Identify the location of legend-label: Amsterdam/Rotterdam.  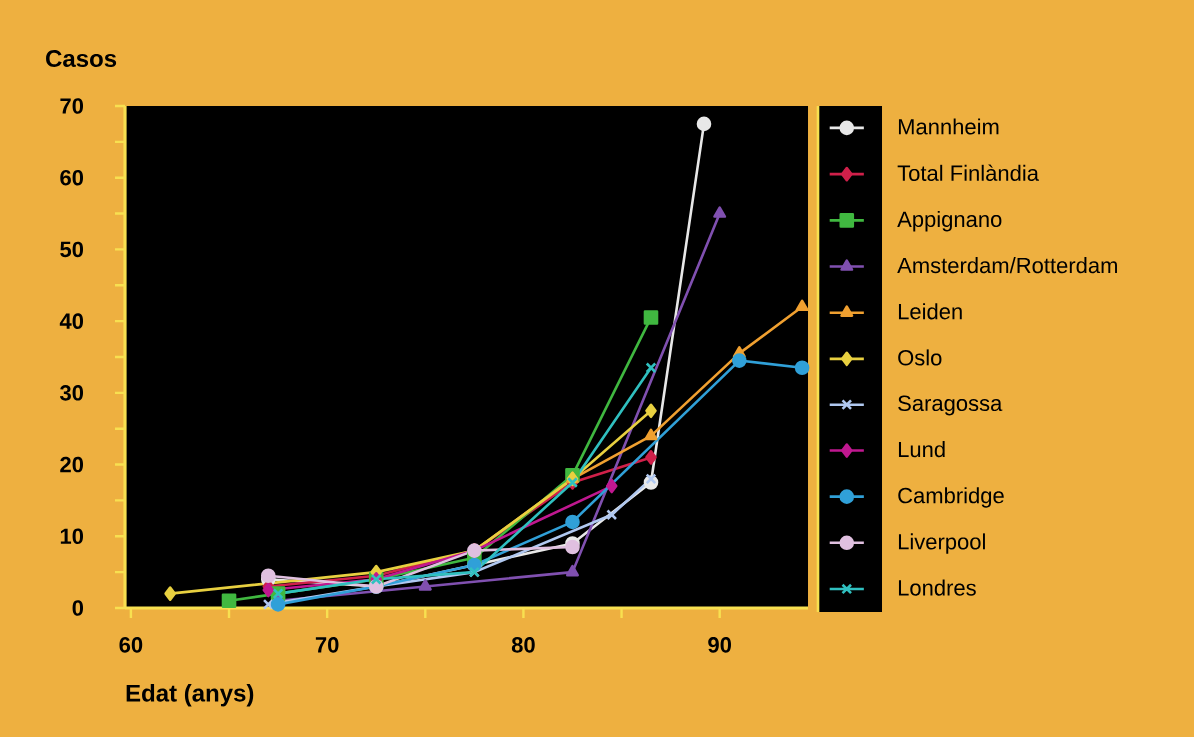
(1007, 265).